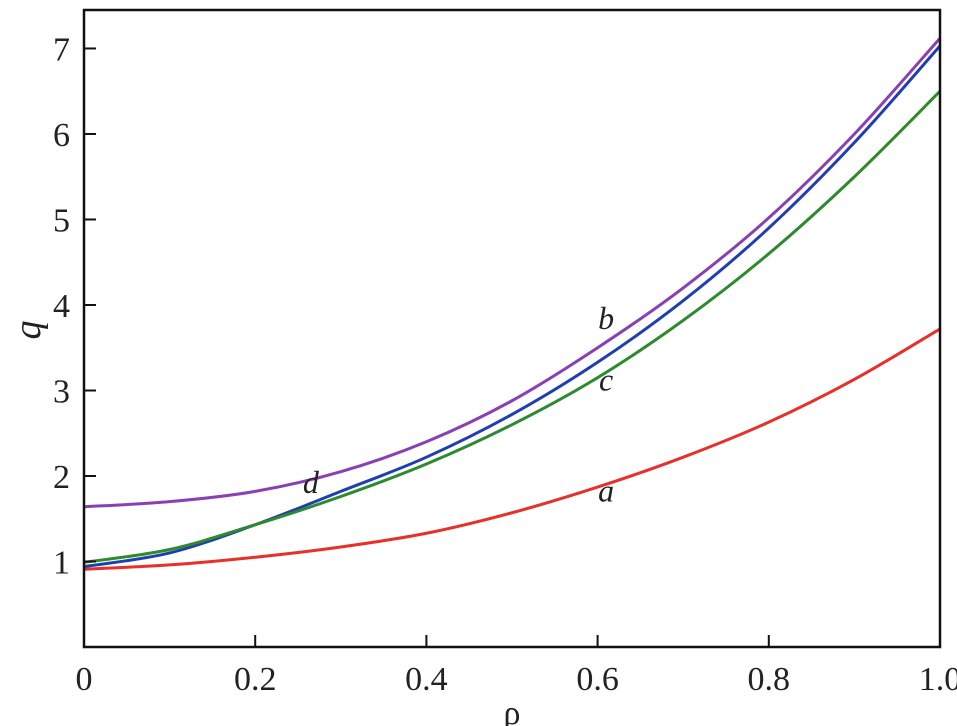 The width and height of the screenshot is (957, 726). I want to click on y-axis-label: q, so click(28, 330).